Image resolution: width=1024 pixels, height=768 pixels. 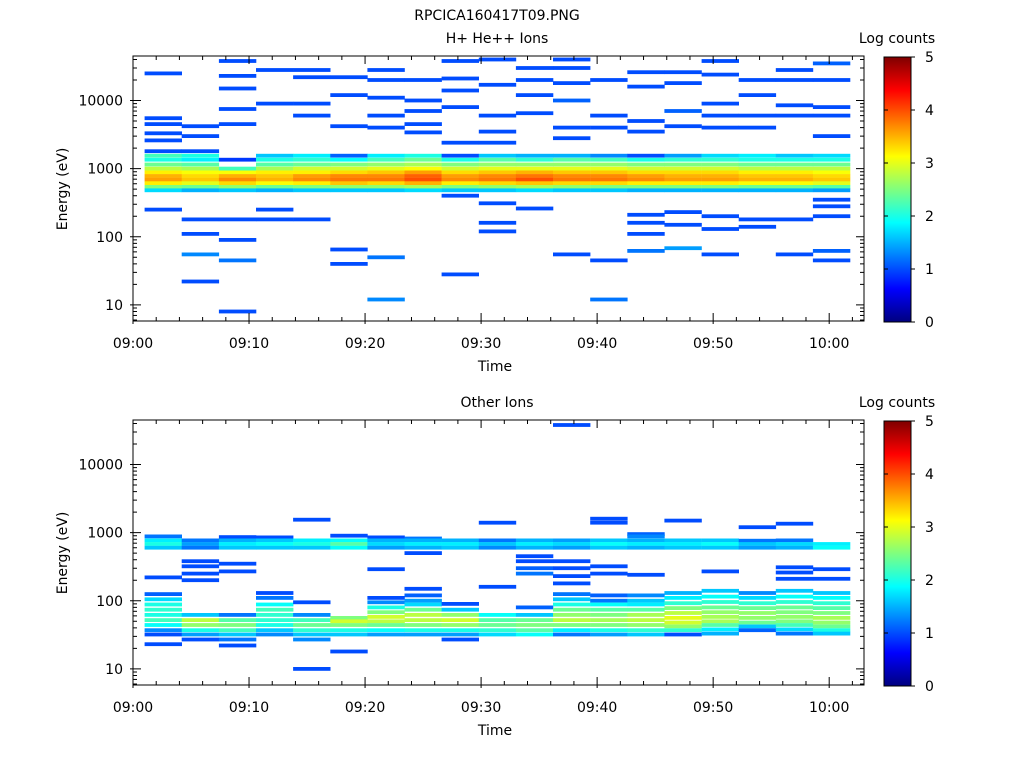 What do you see at coordinates (249, 344) in the screenshot?
I see `x-tick-label: 09:10` at bounding box center [249, 344].